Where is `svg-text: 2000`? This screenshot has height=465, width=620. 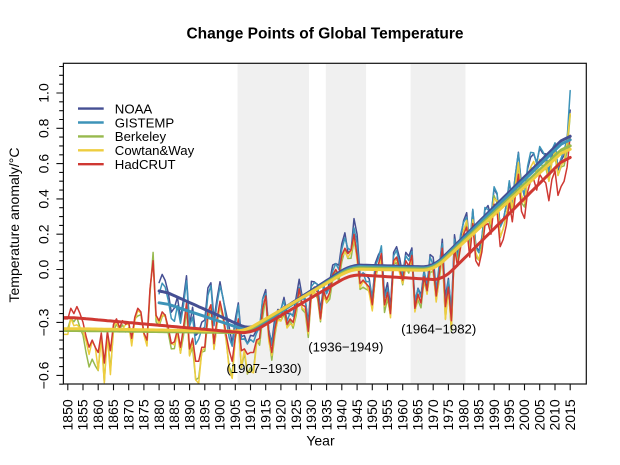 svg-text: 2000 is located at coordinates (524, 414).